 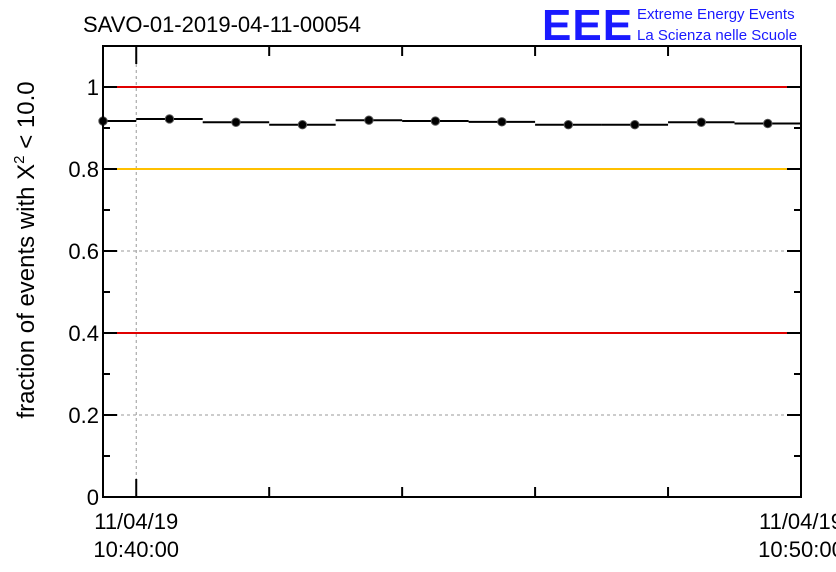 What do you see at coordinates (83, 251) in the screenshot?
I see `y-tick-label: 0.6` at bounding box center [83, 251].